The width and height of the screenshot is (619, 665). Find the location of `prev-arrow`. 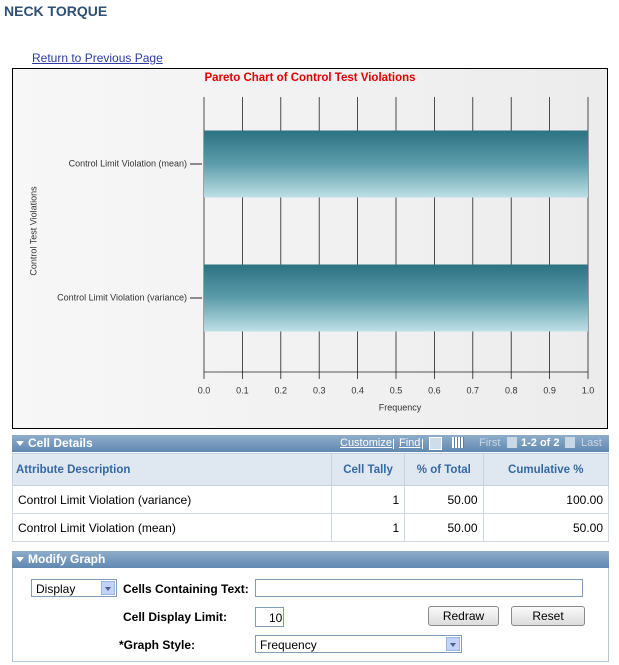

prev-arrow is located at coordinates (512, 442).